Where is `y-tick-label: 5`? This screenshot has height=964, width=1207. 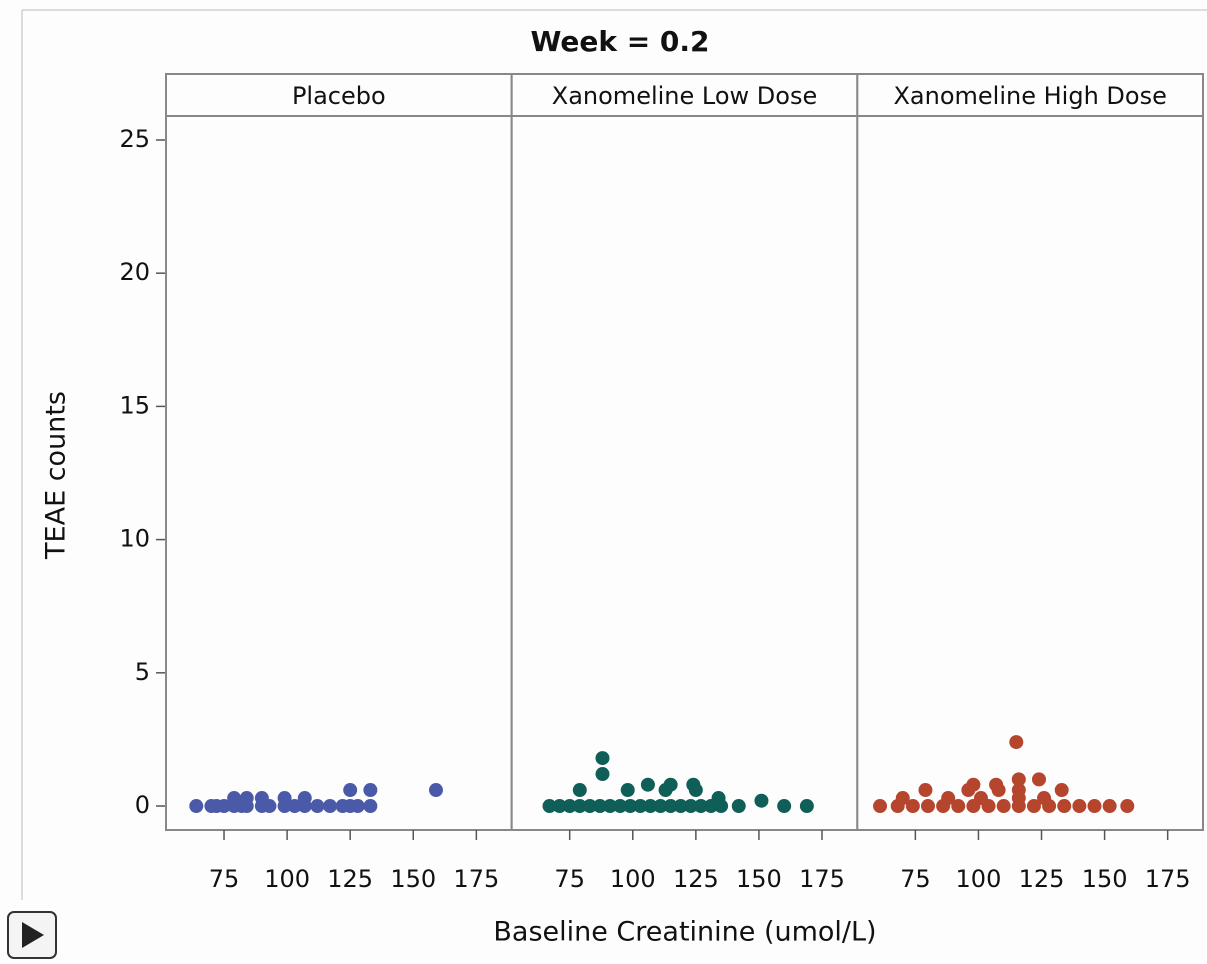 y-tick-label: 5 is located at coordinates (142, 672).